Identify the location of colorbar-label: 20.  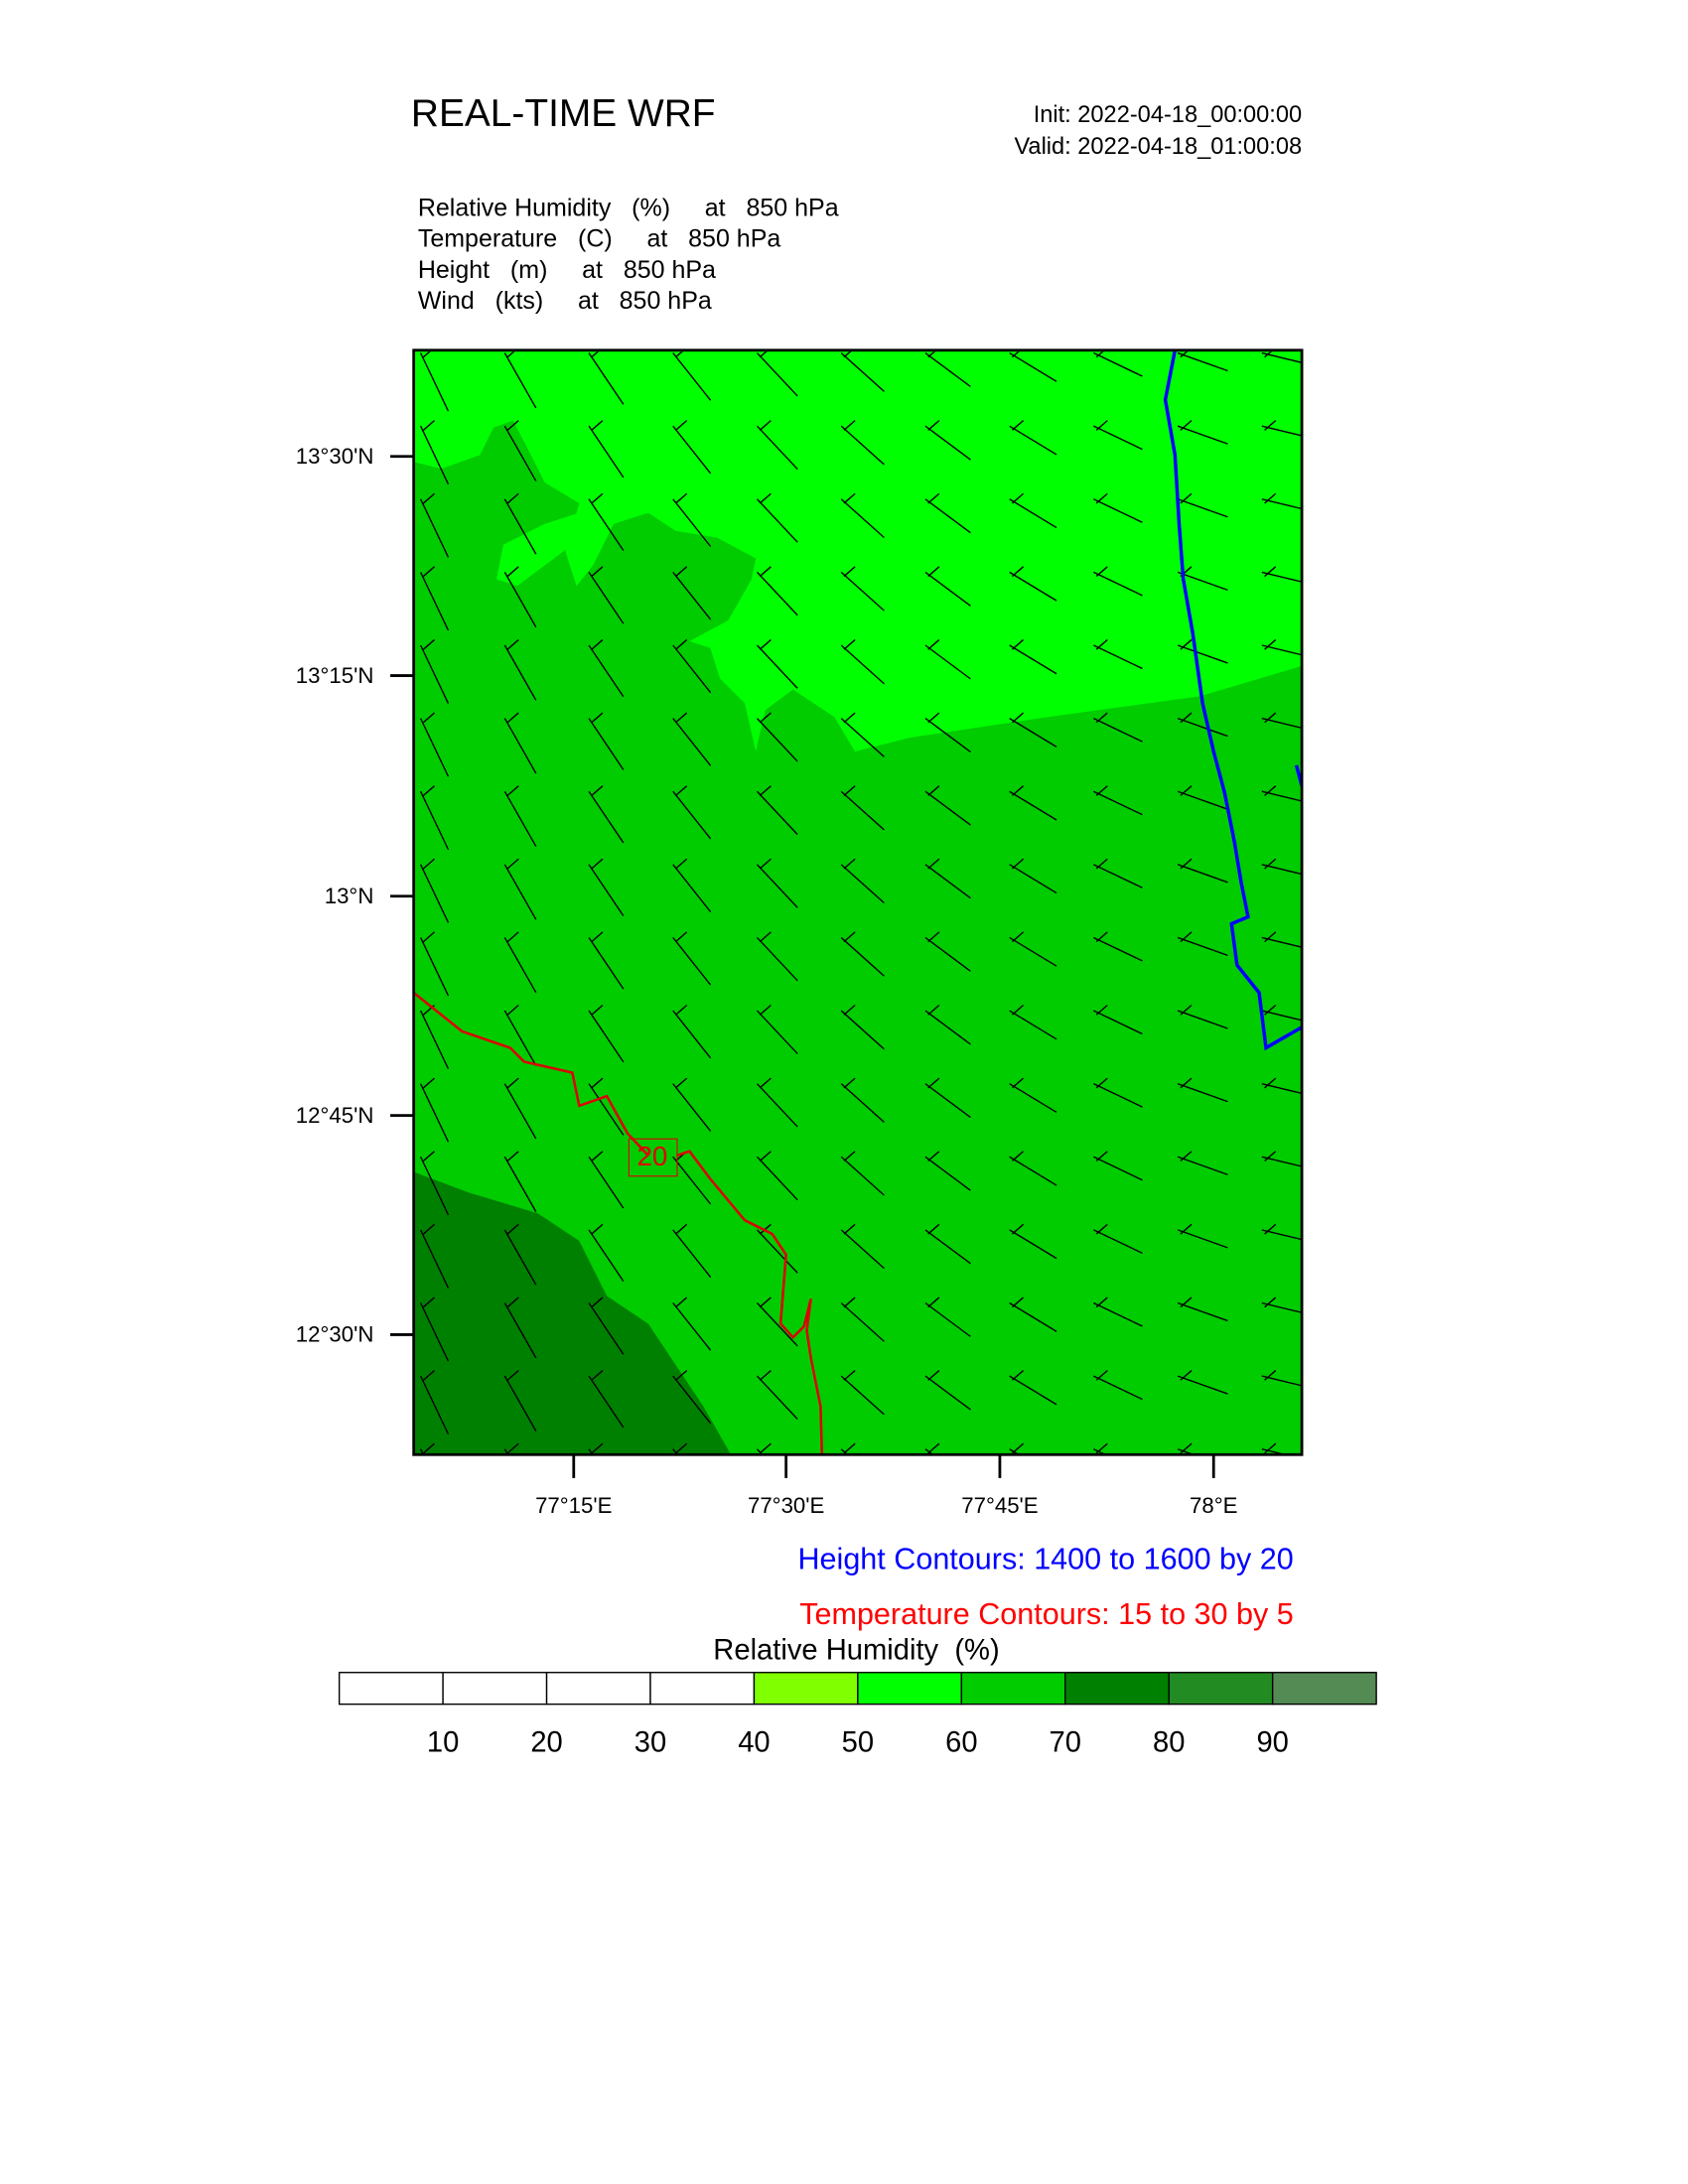
(546, 1743).